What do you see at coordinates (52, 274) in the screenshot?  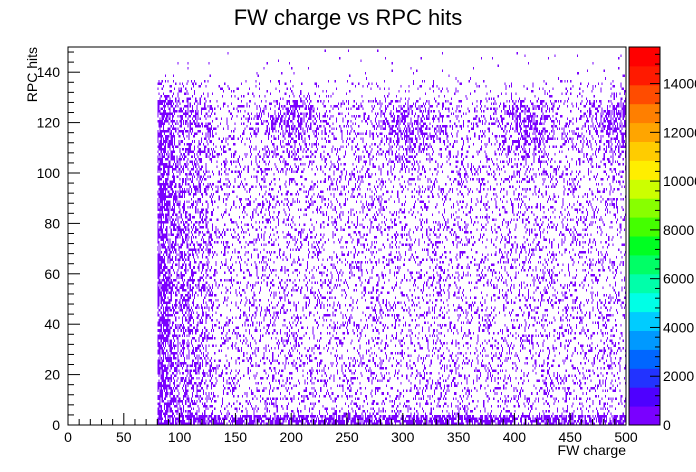 I see `y-tick-label: 60` at bounding box center [52, 274].